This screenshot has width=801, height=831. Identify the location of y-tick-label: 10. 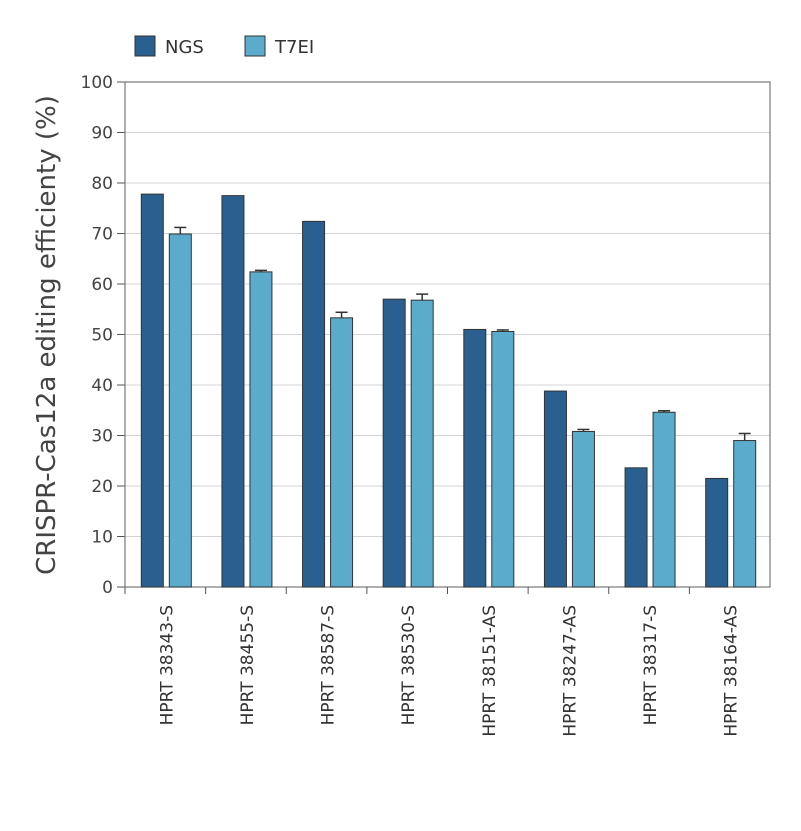
(102, 538).